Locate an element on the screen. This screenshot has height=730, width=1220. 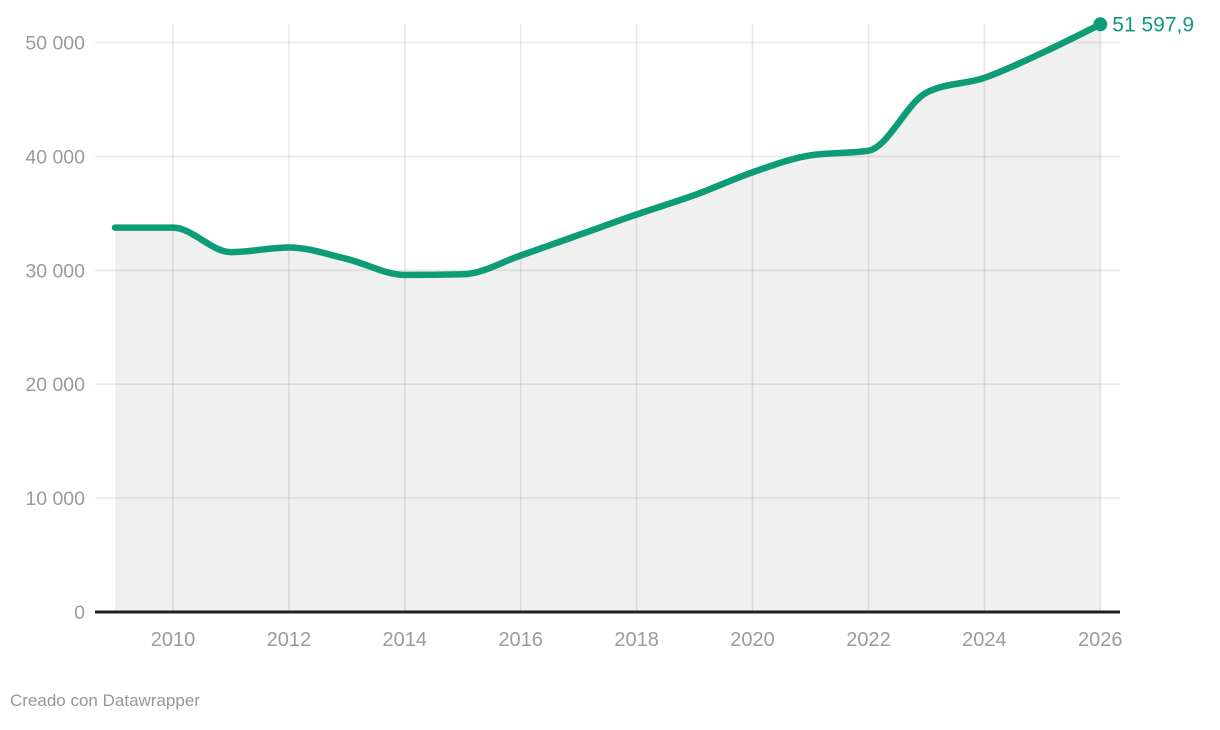
y-axis-labels: 0 10 000 20 000 30 000 40 000 50 000 is located at coordinates (55, 329).